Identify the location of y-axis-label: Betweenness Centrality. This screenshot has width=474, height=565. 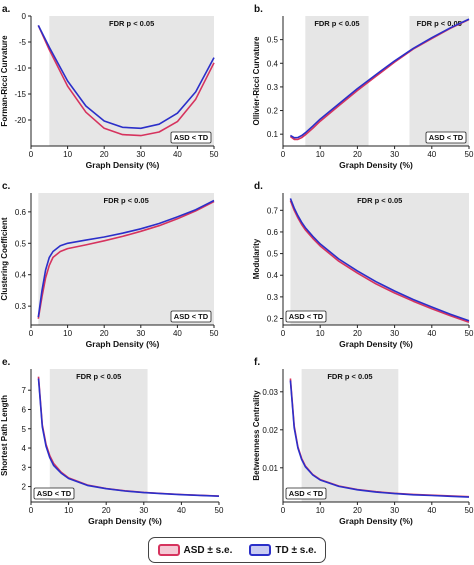
(256, 435).